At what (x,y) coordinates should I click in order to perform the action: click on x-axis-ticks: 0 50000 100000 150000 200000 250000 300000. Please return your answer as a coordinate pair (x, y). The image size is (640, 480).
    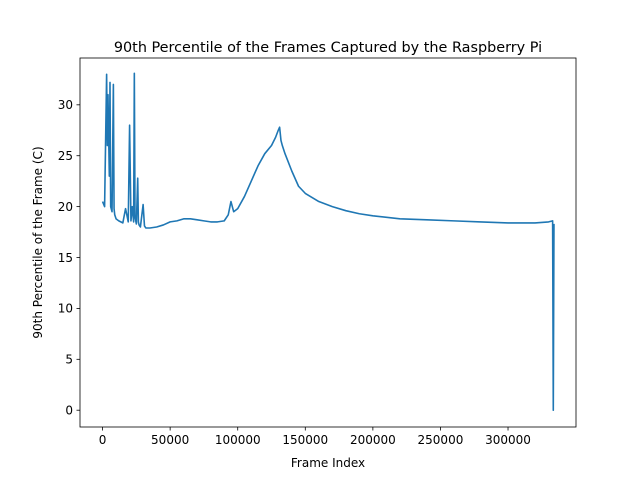
    Looking at the image, I should click on (315, 437).